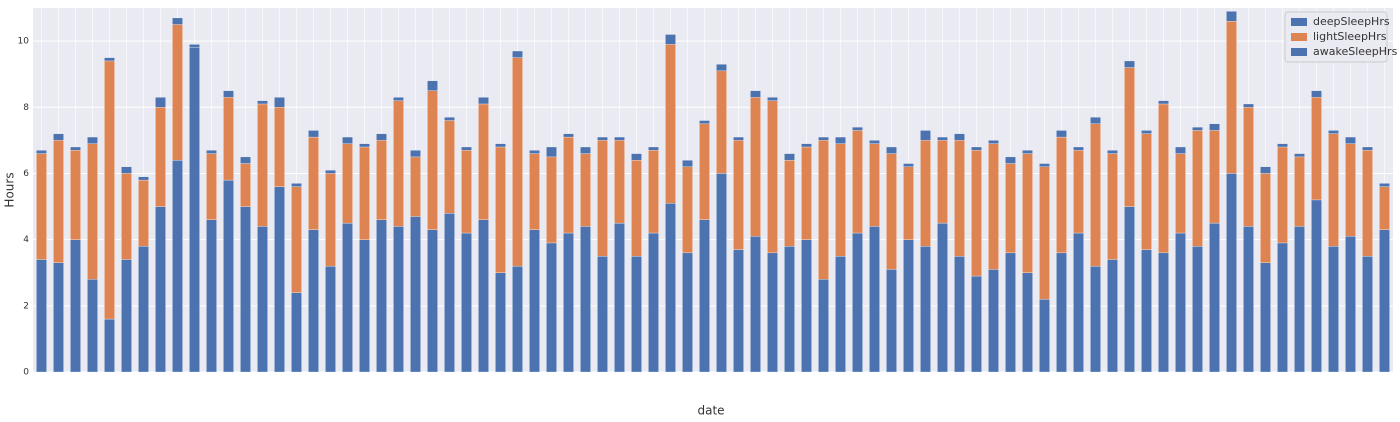 This screenshot has height=422, width=1400. What do you see at coordinates (1299, 37) in the screenshot?
I see `legend-swatch` at bounding box center [1299, 37].